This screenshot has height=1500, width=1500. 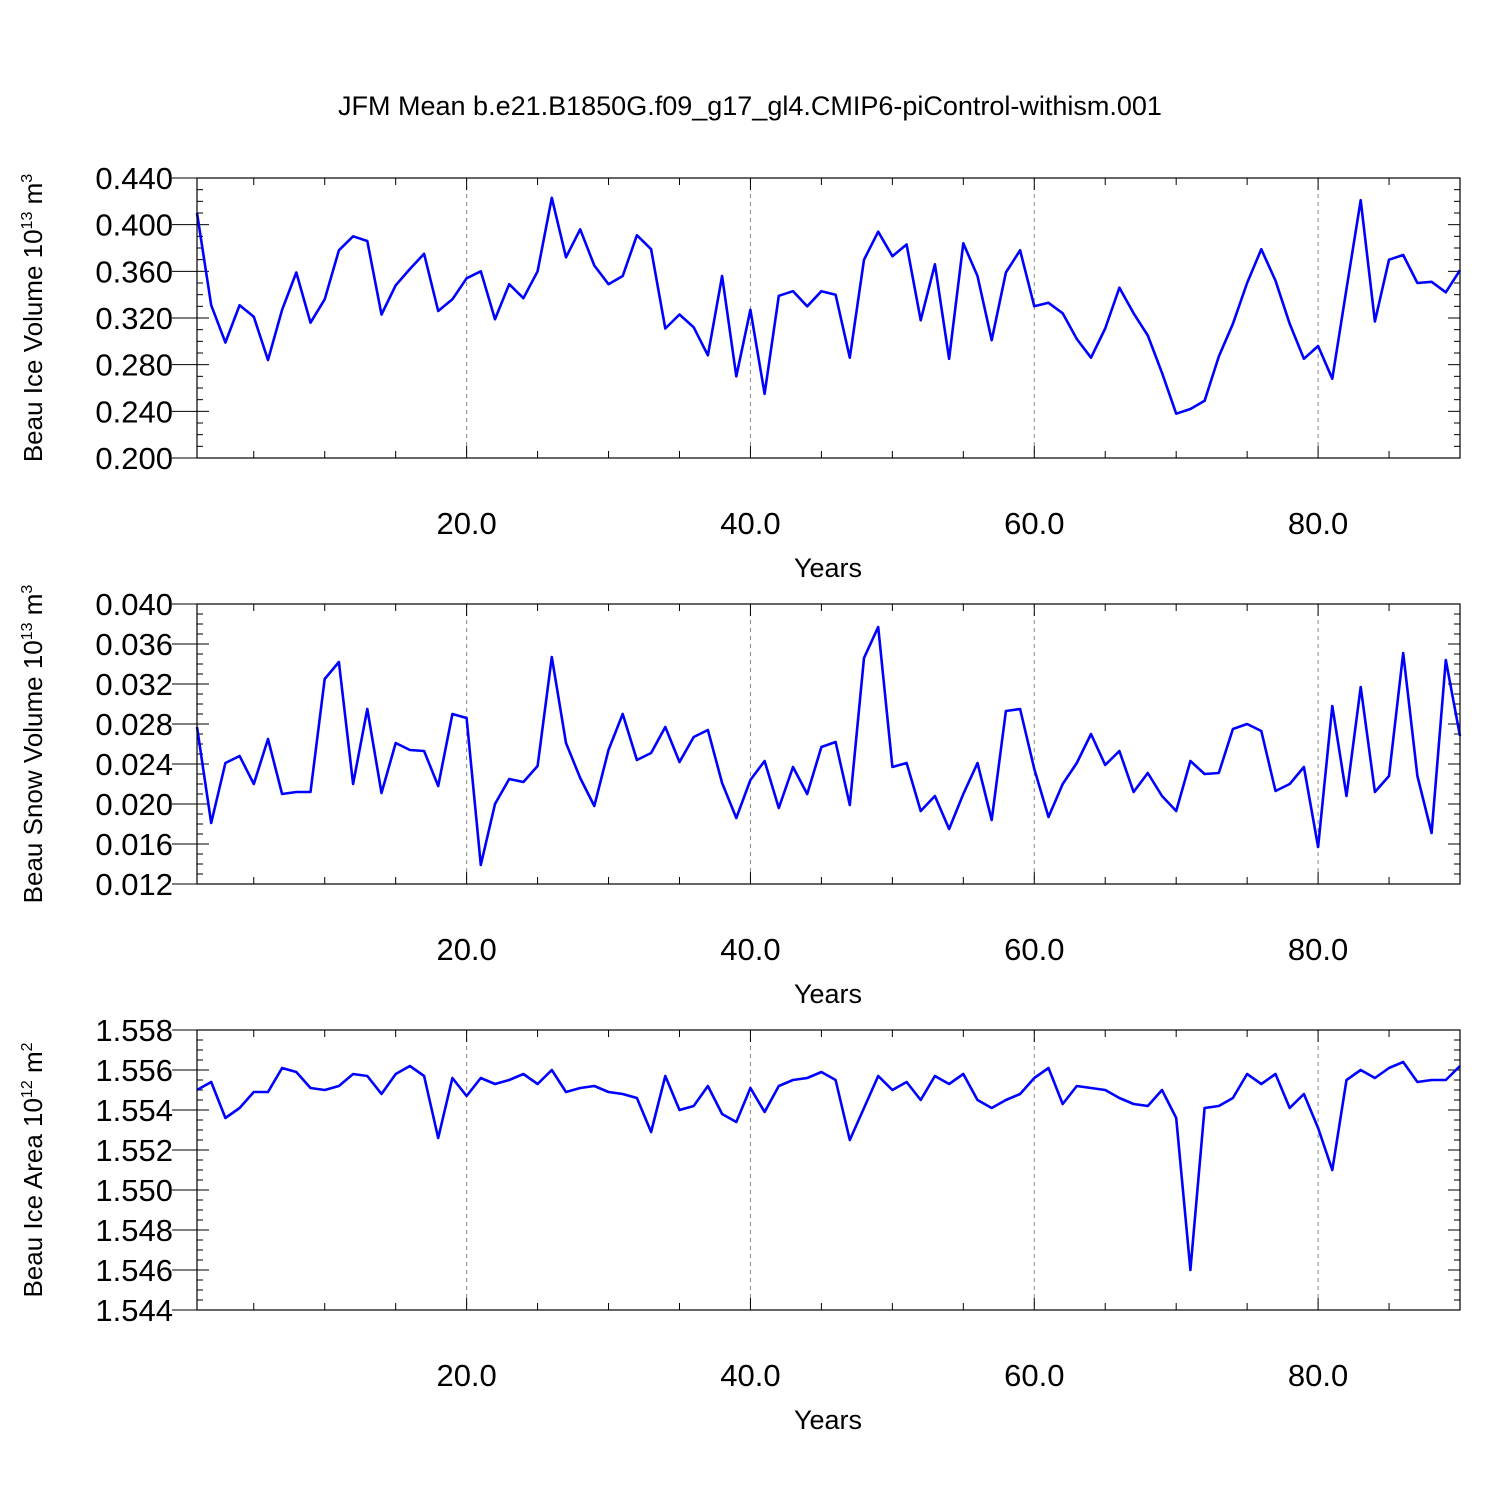 I want to click on y-axis-label: Beau Snow Volume 1013 m3, so click(x=33, y=744).